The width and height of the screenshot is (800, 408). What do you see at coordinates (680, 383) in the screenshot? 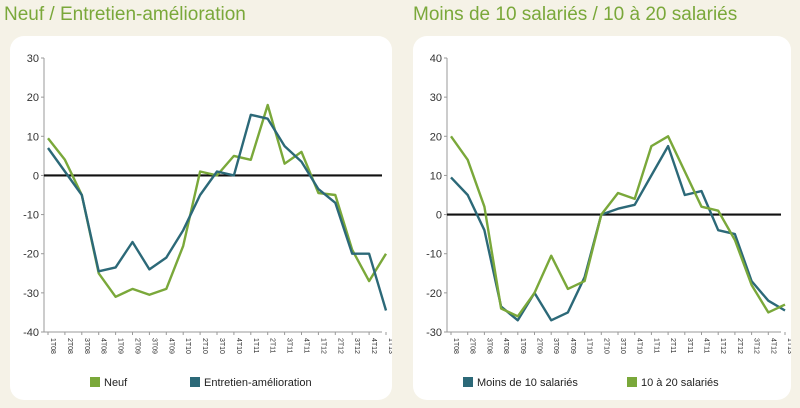
I see `legend-label: 10 à 20 salariés` at bounding box center [680, 383].